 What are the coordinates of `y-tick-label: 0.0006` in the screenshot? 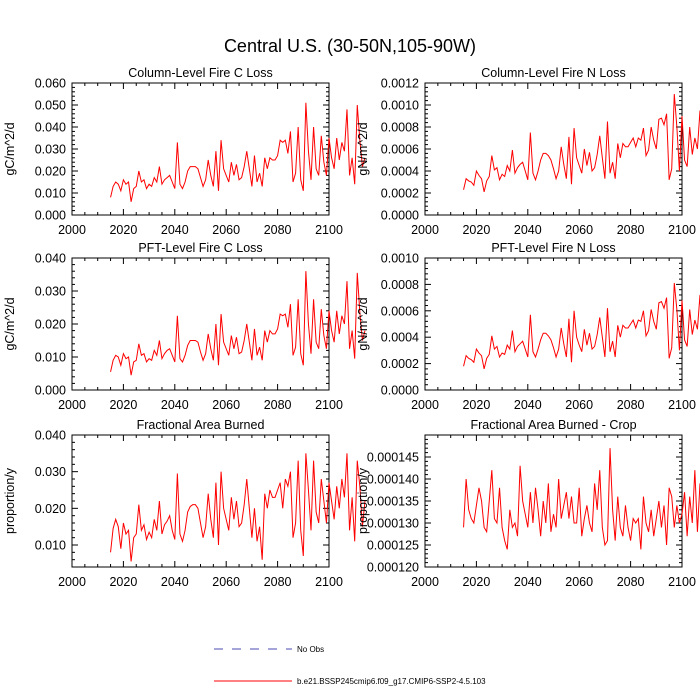 It's located at (400, 311).